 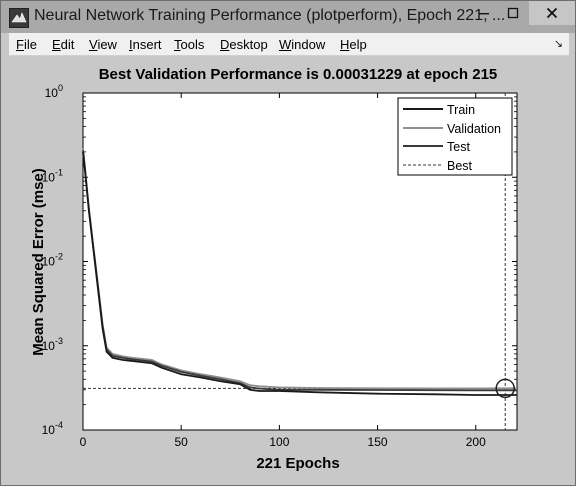 I want to click on maximize-button, so click(x=513, y=13).